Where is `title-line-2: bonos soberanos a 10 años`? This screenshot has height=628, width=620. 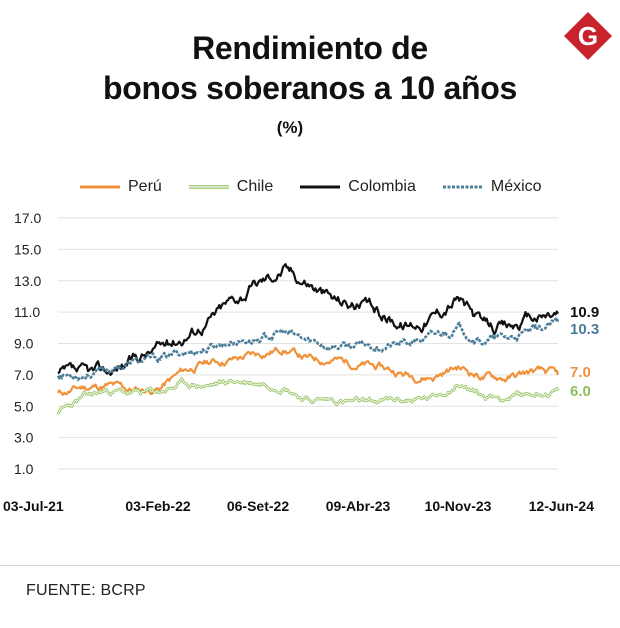
title-line-2: bonos soberanos a 10 años is located at coordinates (310, 88).